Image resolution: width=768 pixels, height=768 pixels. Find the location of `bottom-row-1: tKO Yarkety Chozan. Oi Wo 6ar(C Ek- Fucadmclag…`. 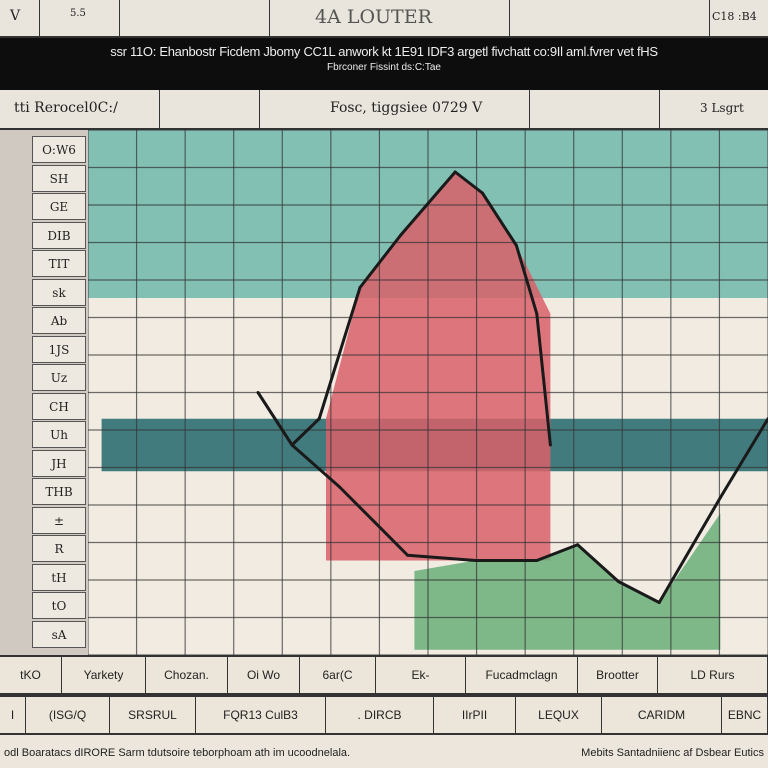

bottom-row-1: tKO Yarkety Chozan. Oi Wo 6ar(C Ek- Fucadmclag… is located at coordinates (384, 675).